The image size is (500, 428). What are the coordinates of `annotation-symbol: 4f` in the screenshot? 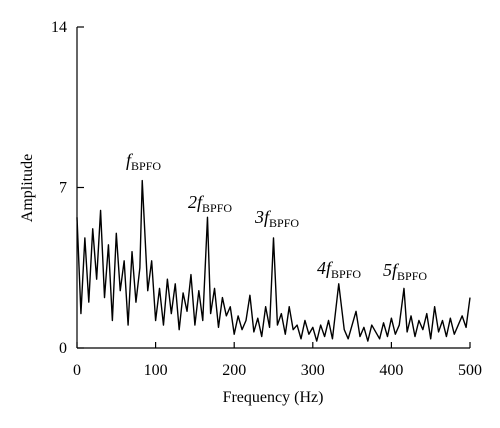 It's located at (325, 268).